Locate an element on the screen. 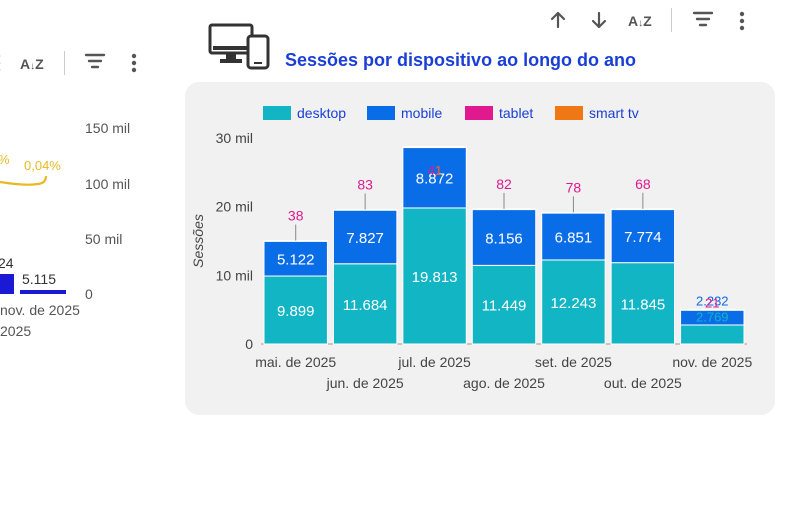 Image resolution: width=800 pixels, height=532 pixels. left-axis-tick: 150 mil is located at coordinates (107, 128).